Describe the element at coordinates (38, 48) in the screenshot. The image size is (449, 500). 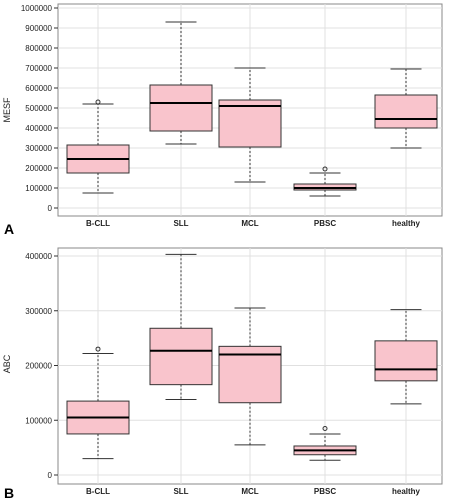
I see `y-tick-label: 800000` at that location.